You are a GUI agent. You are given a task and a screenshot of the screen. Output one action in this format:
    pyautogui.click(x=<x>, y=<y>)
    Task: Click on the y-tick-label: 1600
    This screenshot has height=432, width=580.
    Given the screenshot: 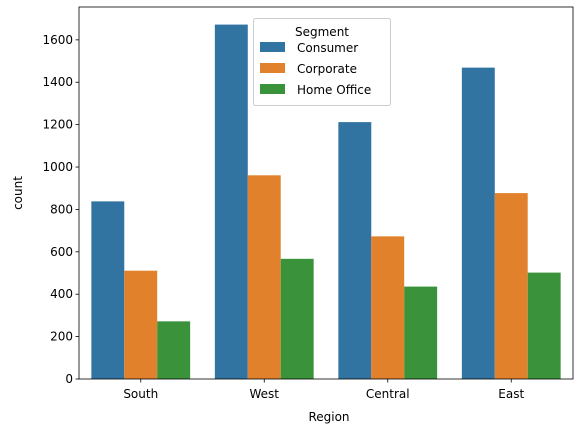 What is the action you would take?
    pyautogui.click(x=57, y=40)
    